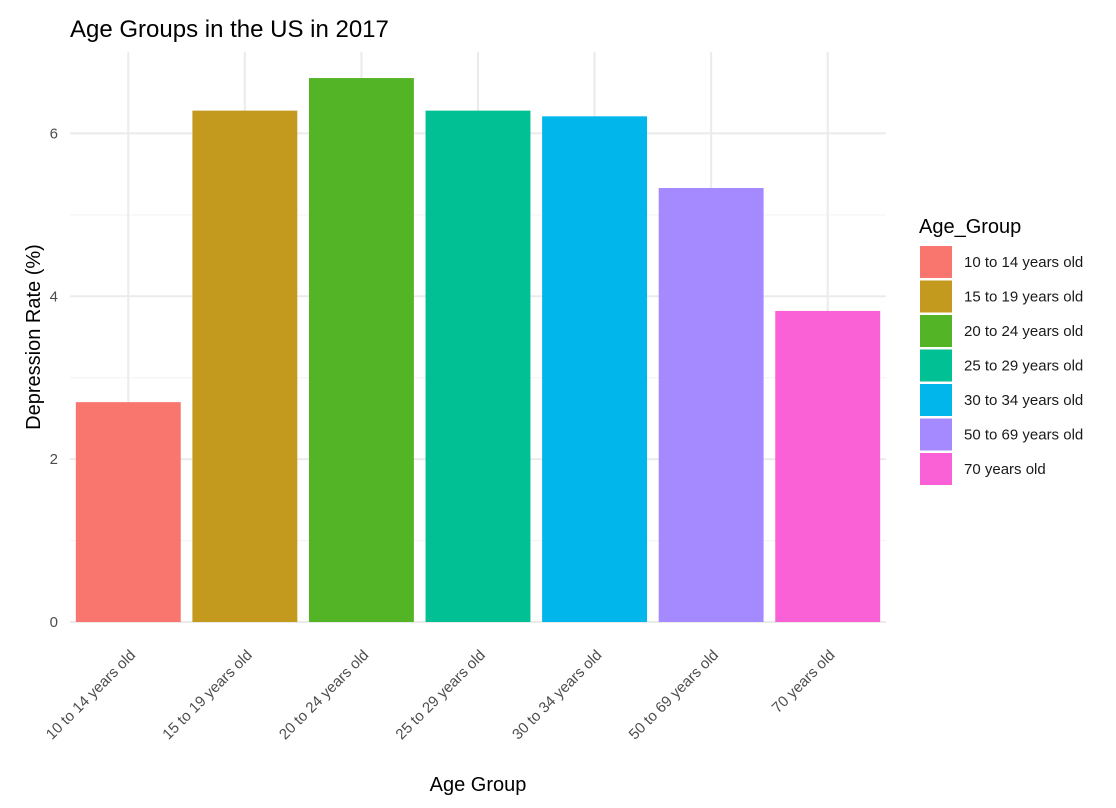 This screenshot has height=808, width=1116. I want to click on legend-label: 15 to 19 years old, so click(1023, 297).